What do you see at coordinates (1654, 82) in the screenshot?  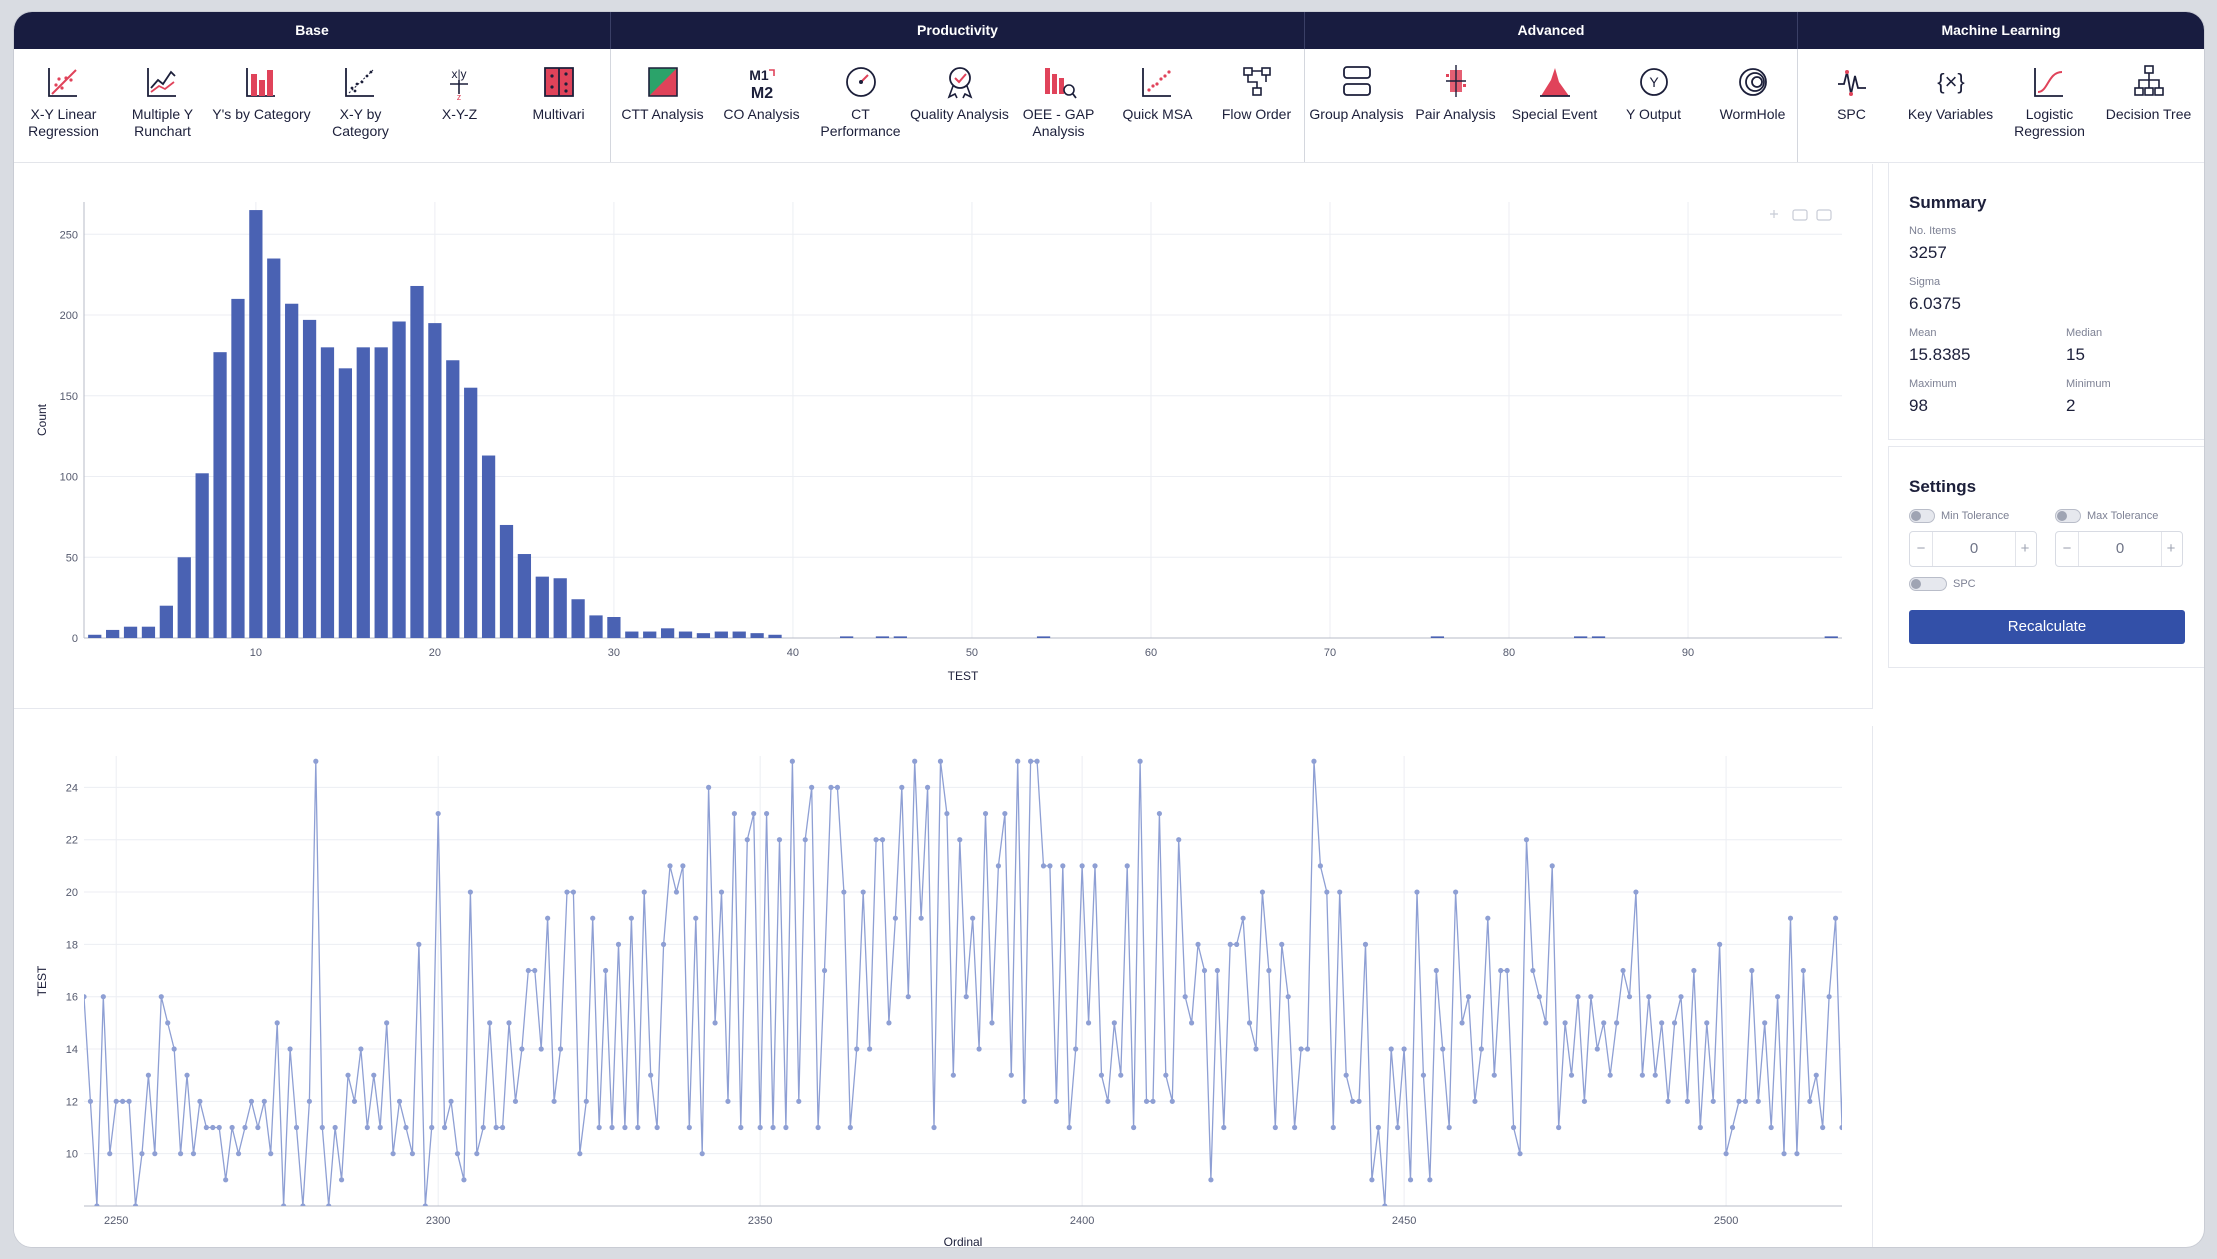 I see `svg-text: Y` at bounding box center [1654, 82].